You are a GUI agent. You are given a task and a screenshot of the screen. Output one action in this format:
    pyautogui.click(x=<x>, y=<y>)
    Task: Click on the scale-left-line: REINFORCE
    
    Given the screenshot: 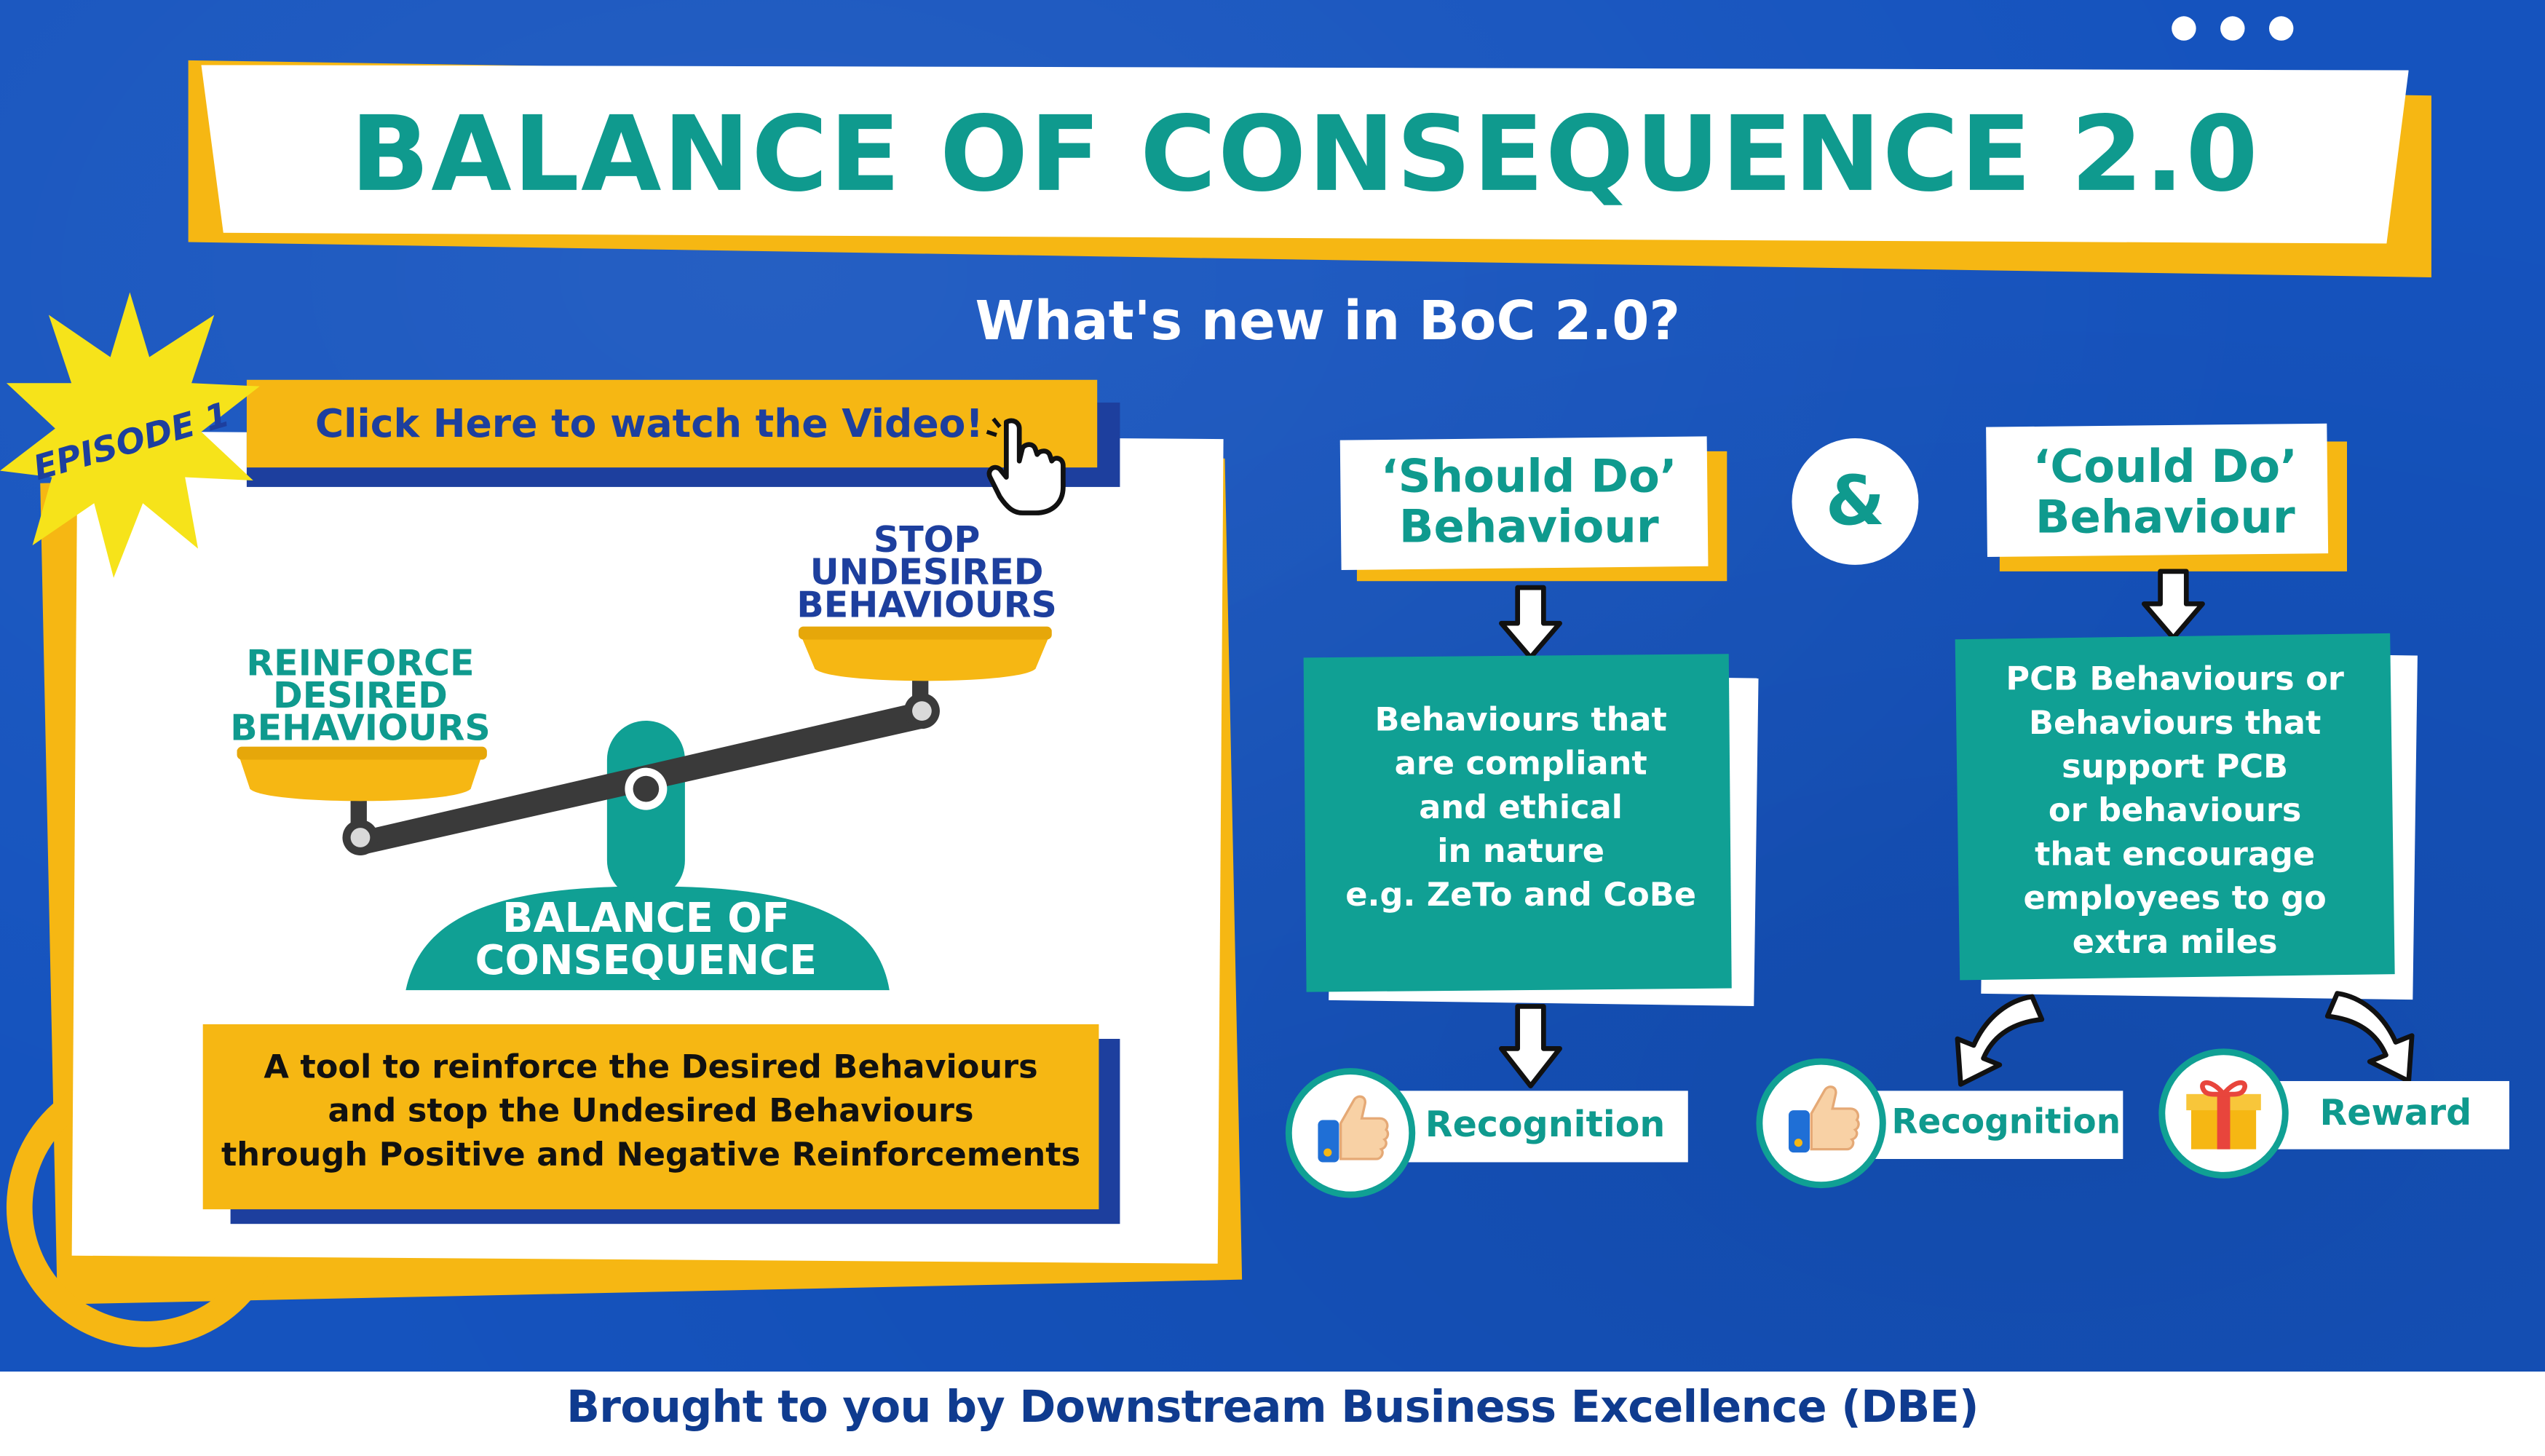 What is the action you would take?
    pyautogui.click(x=360, y=664)
    